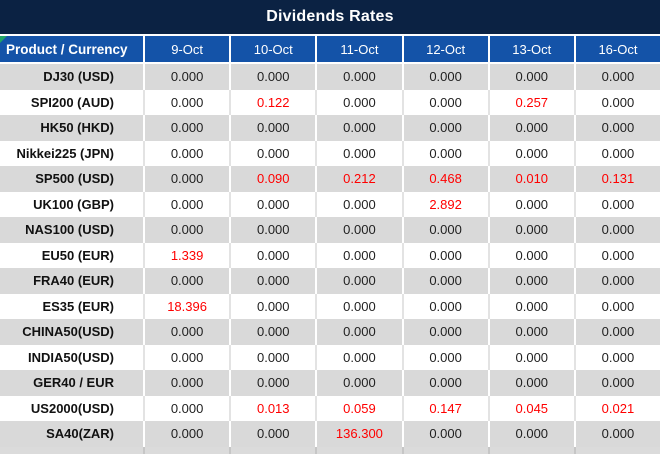 The image size is (662, 454). What do you see at coordinates (3, 39) in the screenshot?
I see `excel-corner-indicator-icon` at bounding box center [3, 39].